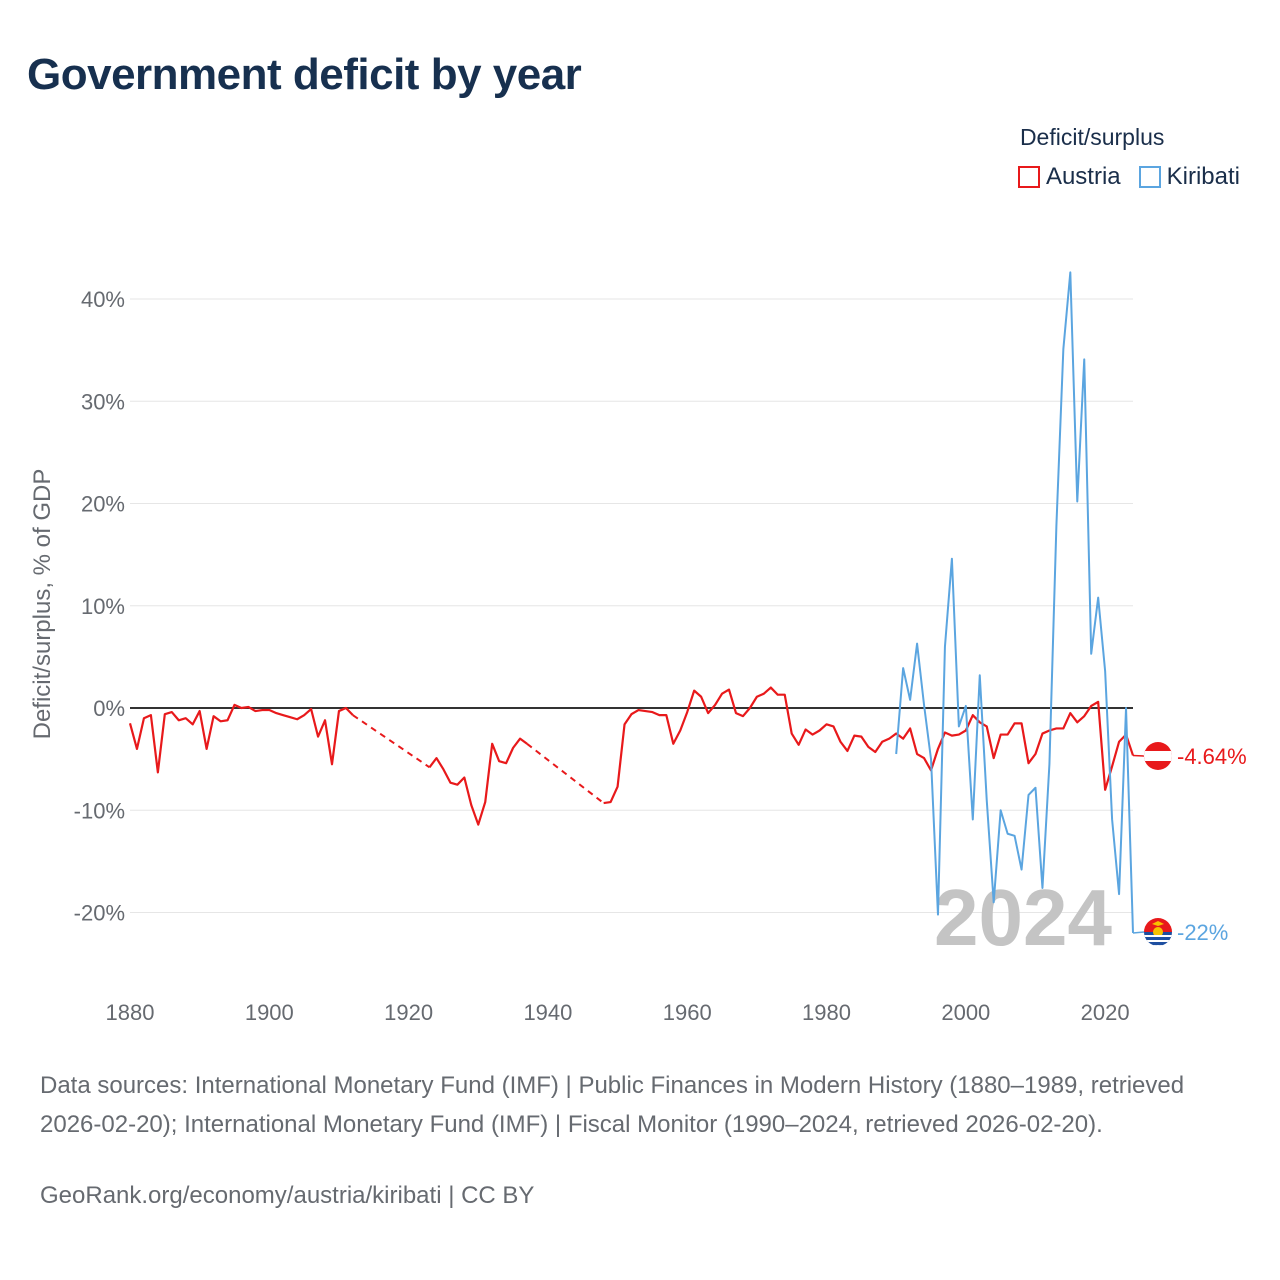  What do you see at coordinates (1202, 932) in the screenshot?
I see `kiribati-end-label: -22%` at bounding box center [1202, 932].